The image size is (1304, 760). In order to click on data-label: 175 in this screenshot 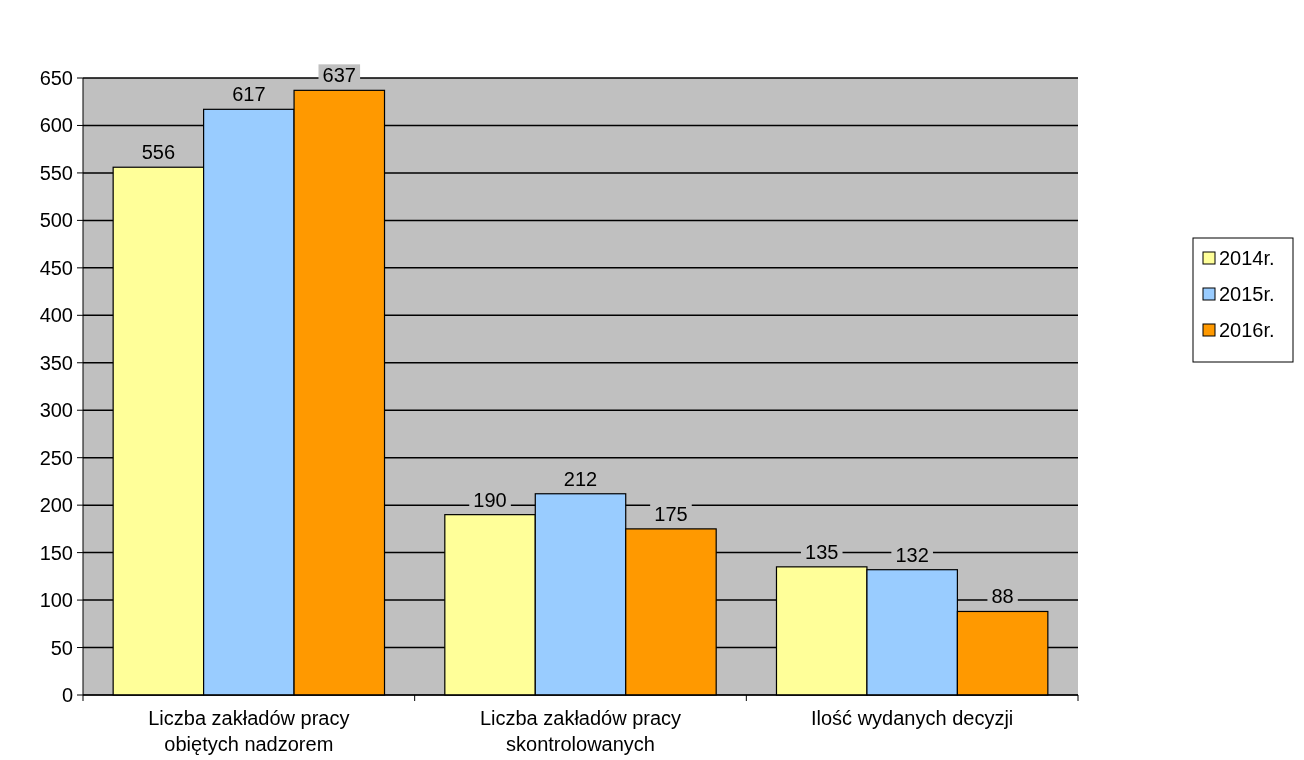, I will do `click(671, 513)`.